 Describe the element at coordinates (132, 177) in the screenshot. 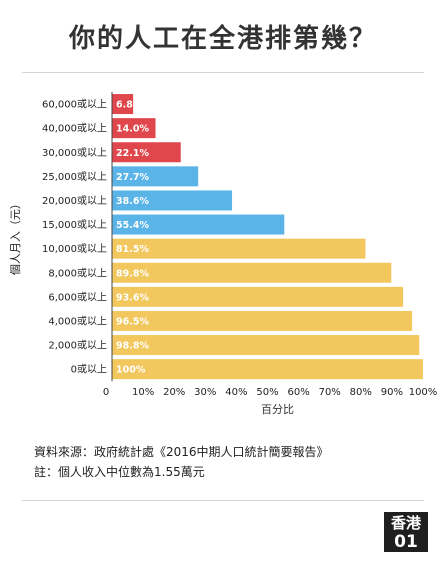

I see `data-label: 27.7%` at that location.